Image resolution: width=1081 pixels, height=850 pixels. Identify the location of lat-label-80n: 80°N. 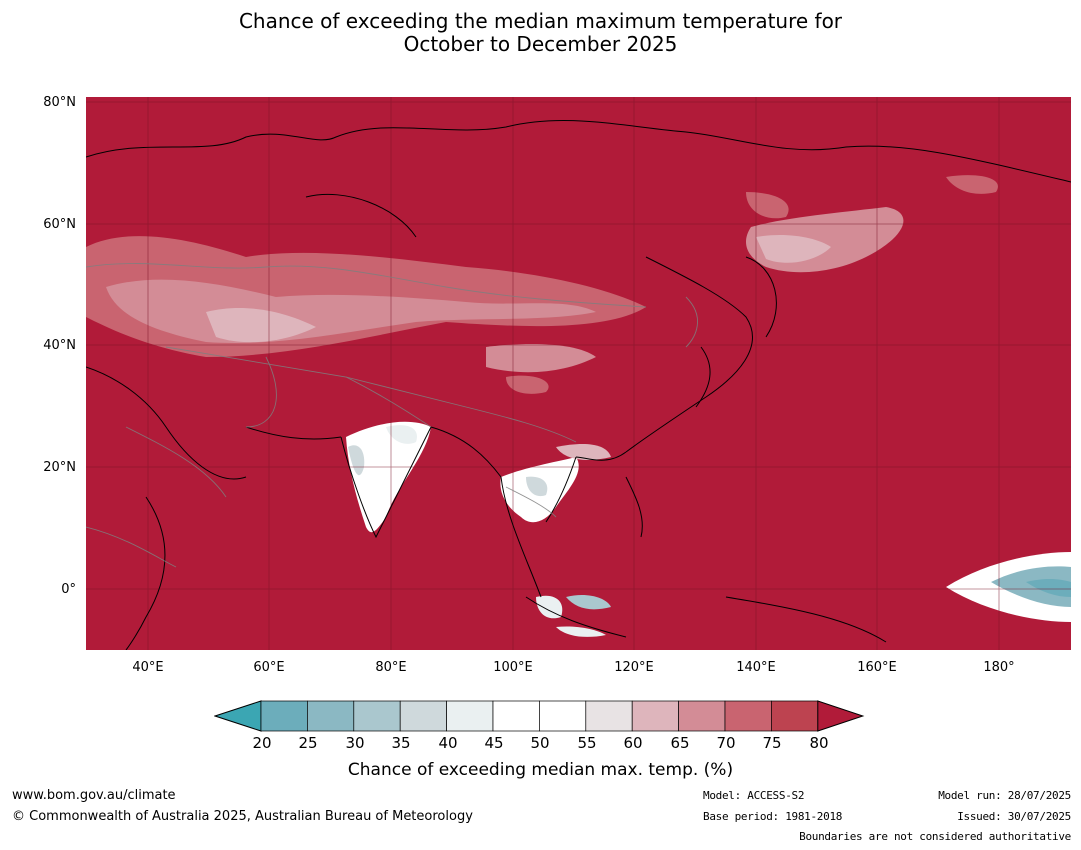
(59, 102).